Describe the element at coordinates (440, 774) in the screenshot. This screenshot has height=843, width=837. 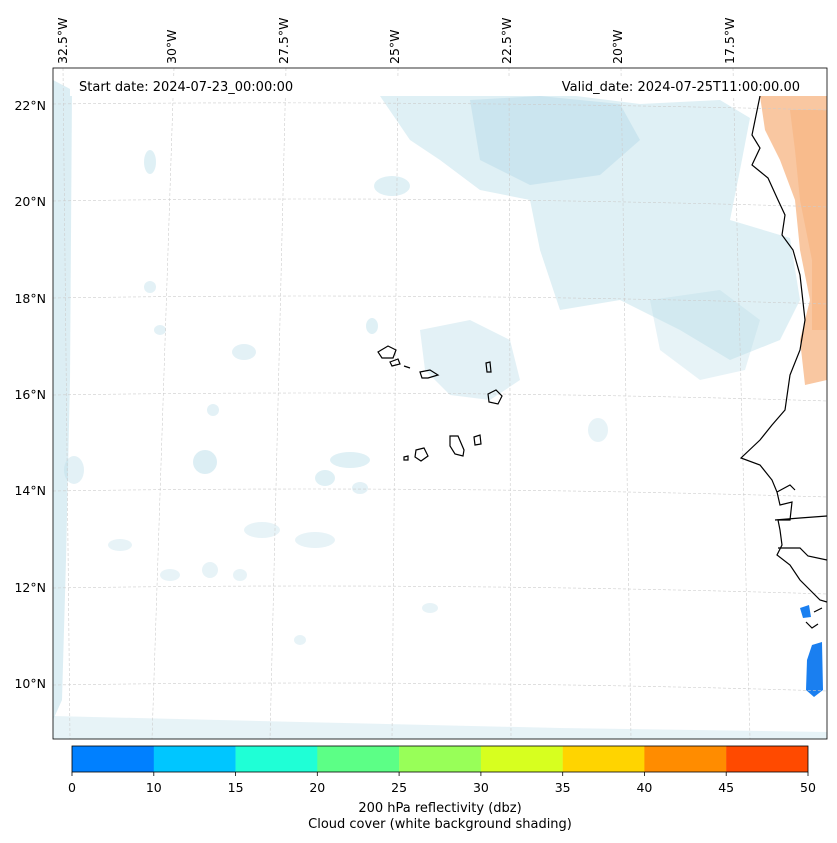
I see `colorbar-ticks` at that location.